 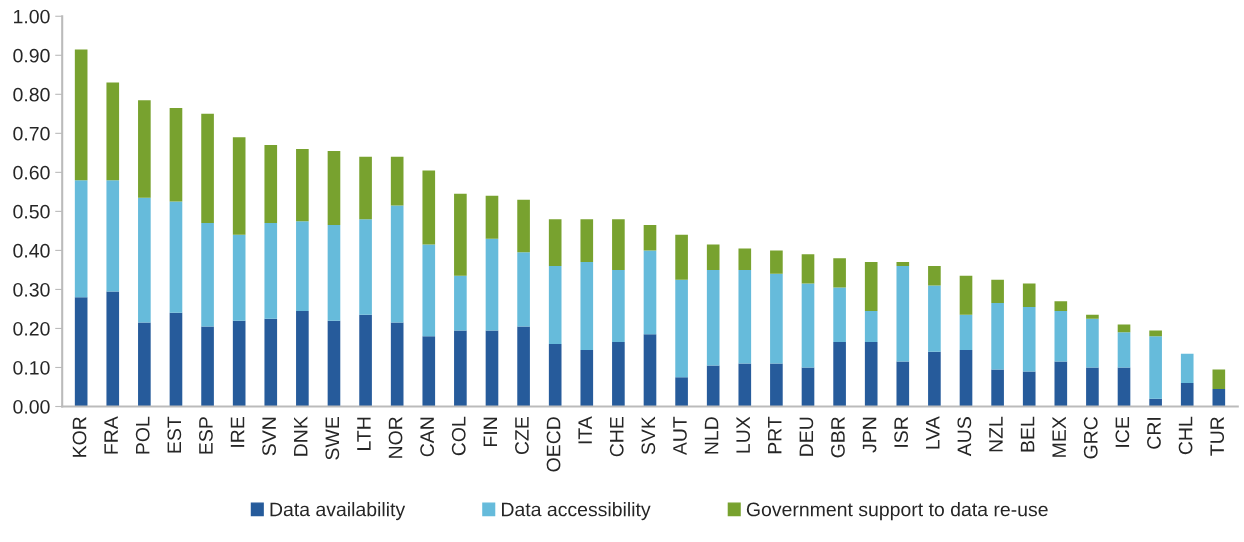 I want to click on legend-label: Data availability, so click(x=338, y=511).